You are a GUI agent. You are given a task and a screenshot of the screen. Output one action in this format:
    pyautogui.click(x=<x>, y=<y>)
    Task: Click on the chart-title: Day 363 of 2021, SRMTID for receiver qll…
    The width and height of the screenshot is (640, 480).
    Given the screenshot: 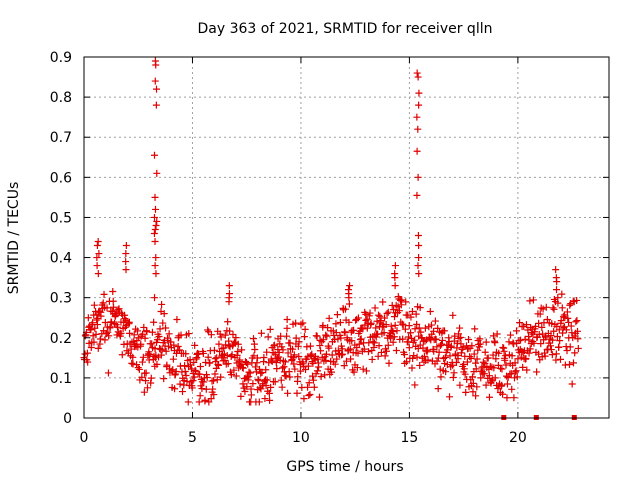 What is the action you would take?
    pyautogui.click(x=345, y=29)
    